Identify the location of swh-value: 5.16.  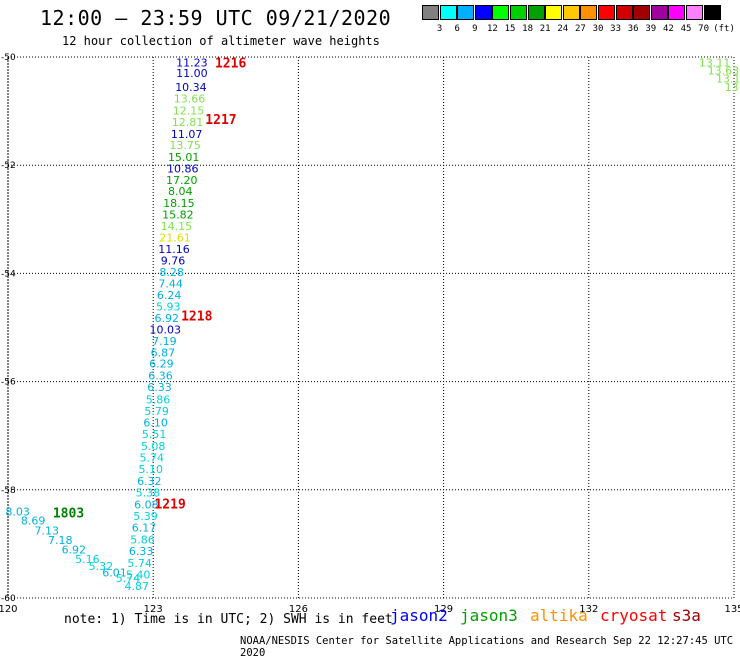
(87, 559).